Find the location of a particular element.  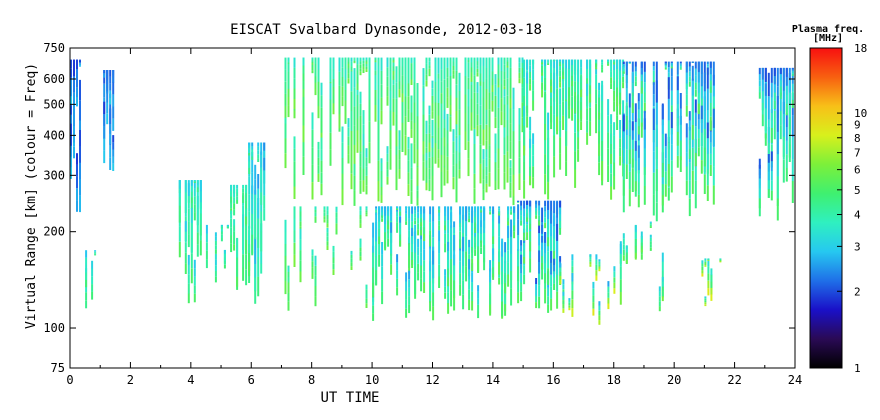

colorbar-tick-label: 1 is located at coordinates (857, 368).